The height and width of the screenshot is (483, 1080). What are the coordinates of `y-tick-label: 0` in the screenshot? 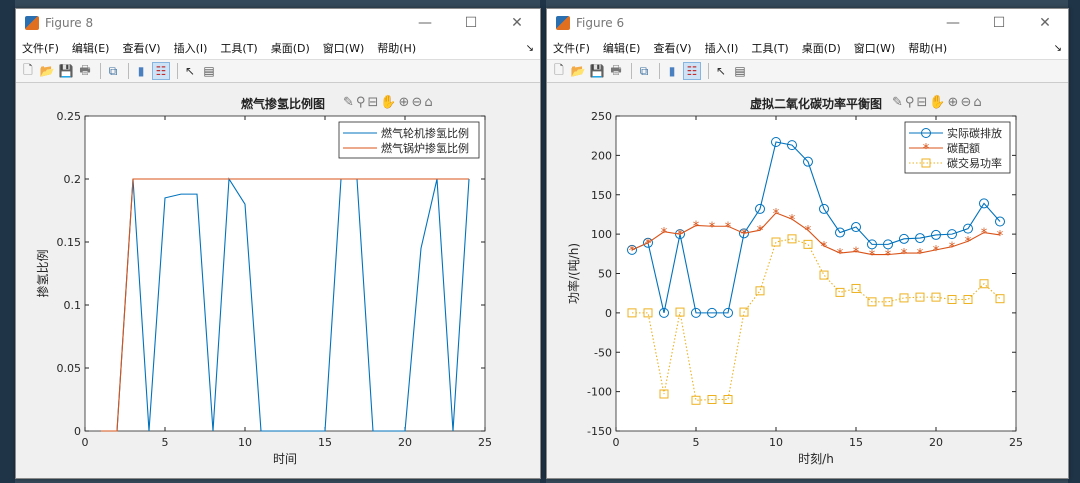 It's located at (608, 313).